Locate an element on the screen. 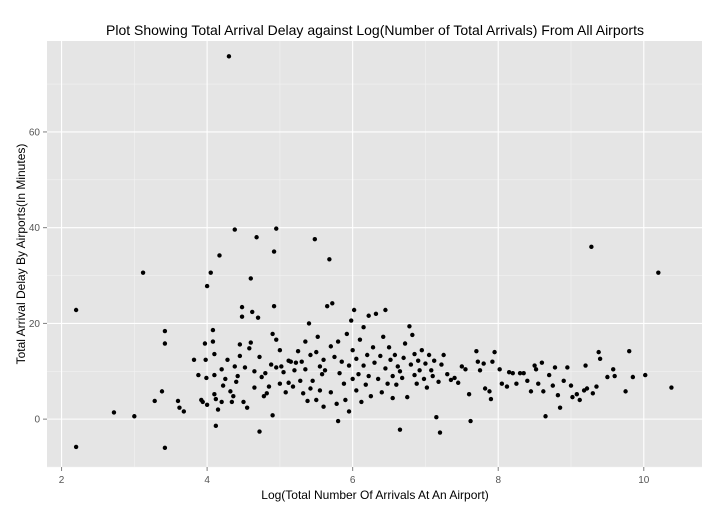 The height and width of the screenshot is (513, 722). x-tick-label: 4 is located at coordinates (207, 480).